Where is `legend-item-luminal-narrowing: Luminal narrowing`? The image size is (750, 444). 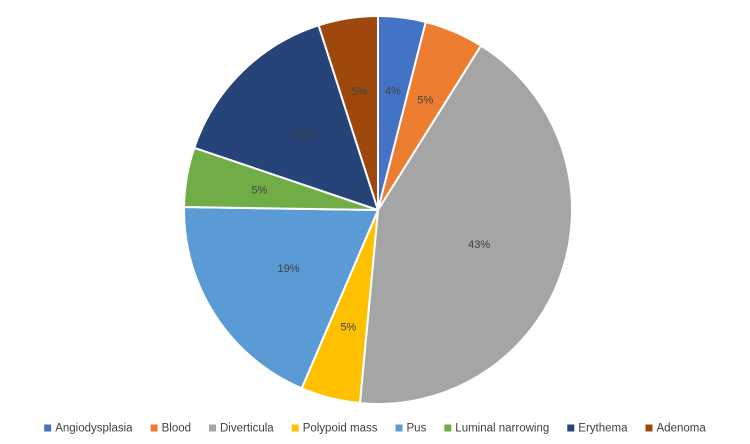 legend-item-luminal-narrowing: Luminal narrowing is located at coordinates (496, 429).